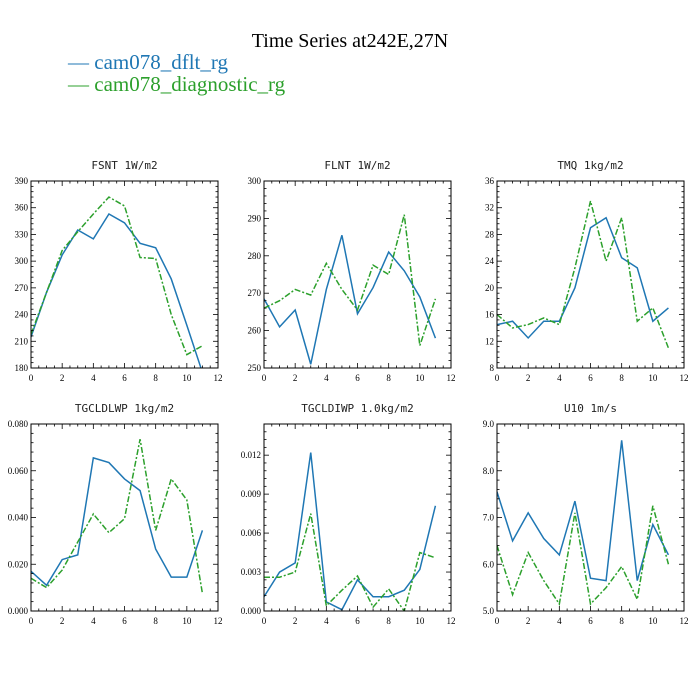  Describe the element at coordinates (18, 424) in the screenshot. I see `y-tick-label: 0.080` at that location.